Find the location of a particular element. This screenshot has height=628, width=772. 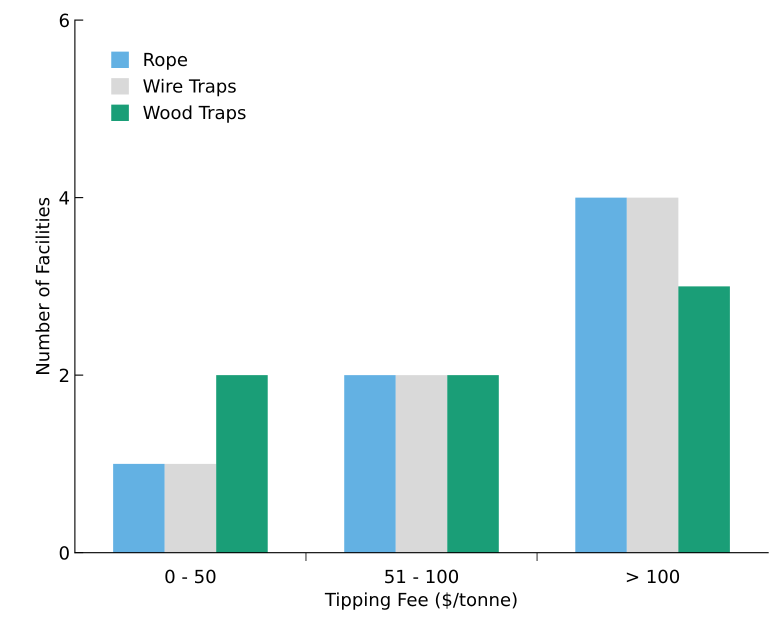

y-tick-label: 6 is located at coordinates (64, 21).